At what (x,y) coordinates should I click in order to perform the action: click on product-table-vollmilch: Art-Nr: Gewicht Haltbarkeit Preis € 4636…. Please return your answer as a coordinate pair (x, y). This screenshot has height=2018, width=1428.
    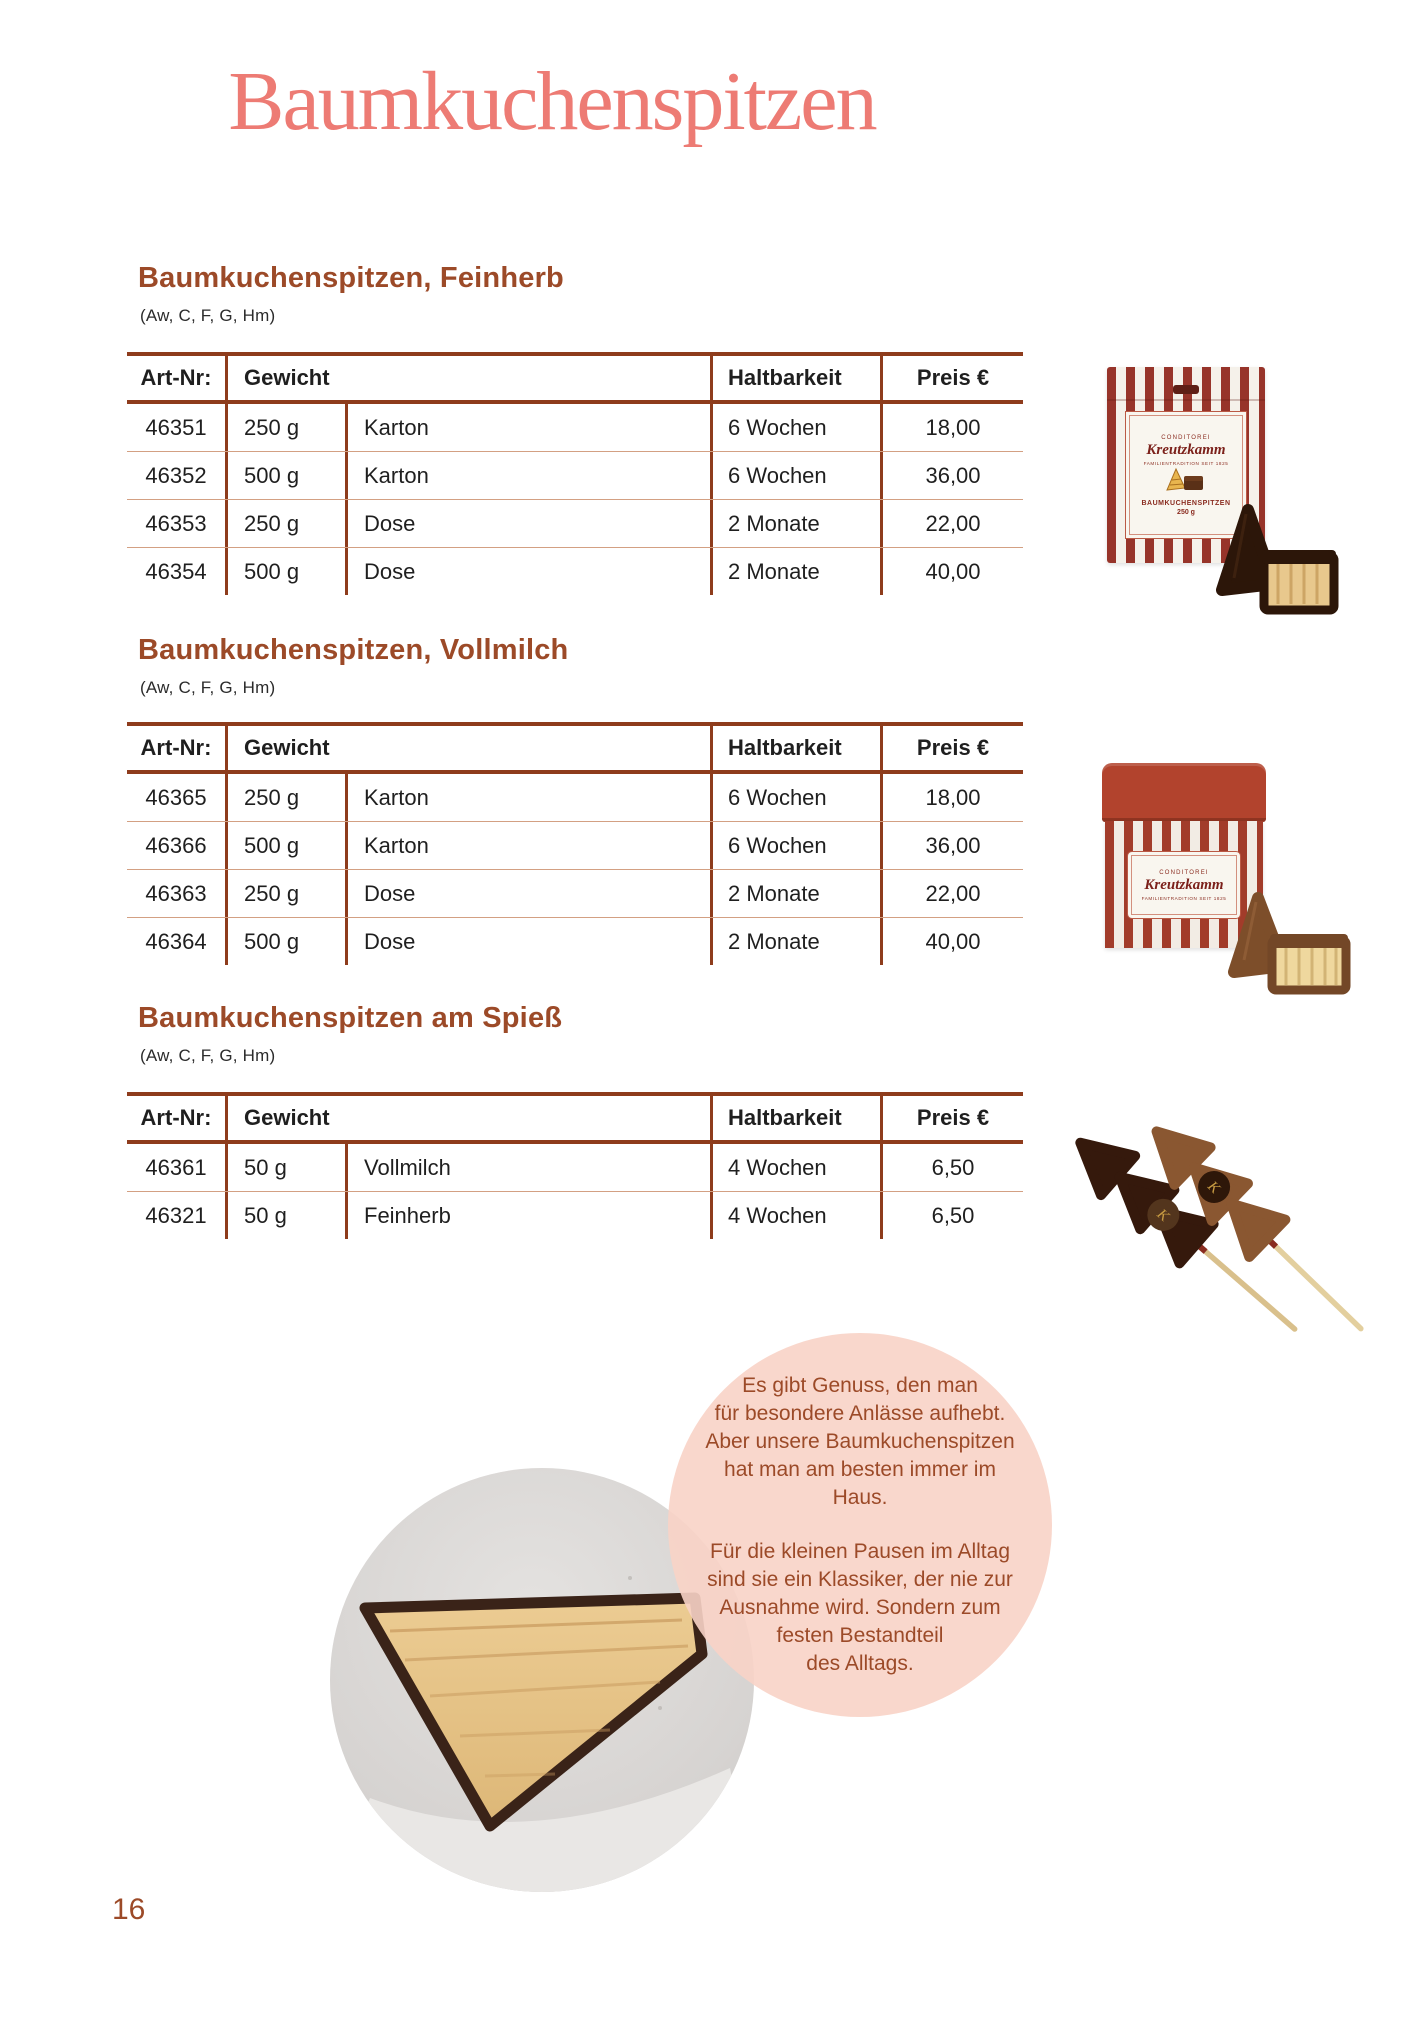
    Looking at the image, I should click on (575, 843).